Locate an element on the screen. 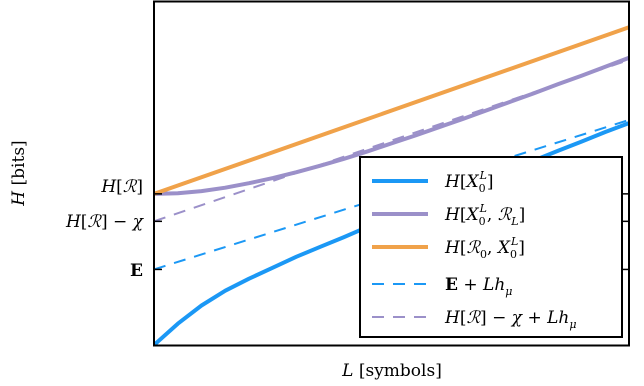  y-tick-label-h-r: H[ℛ] is located at coordinates (121, 187).